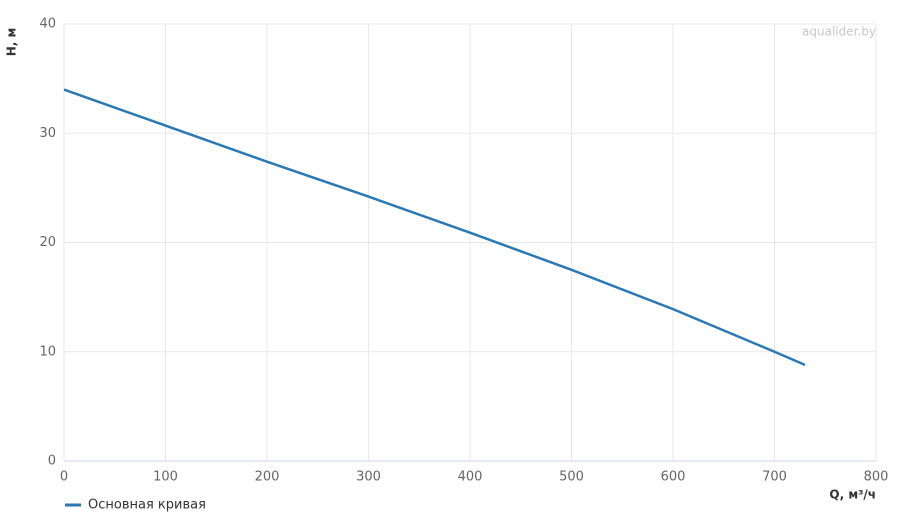 This screenshot has width=900, height=520. I want to click on y-tick-label: 0, so click(52, 461).